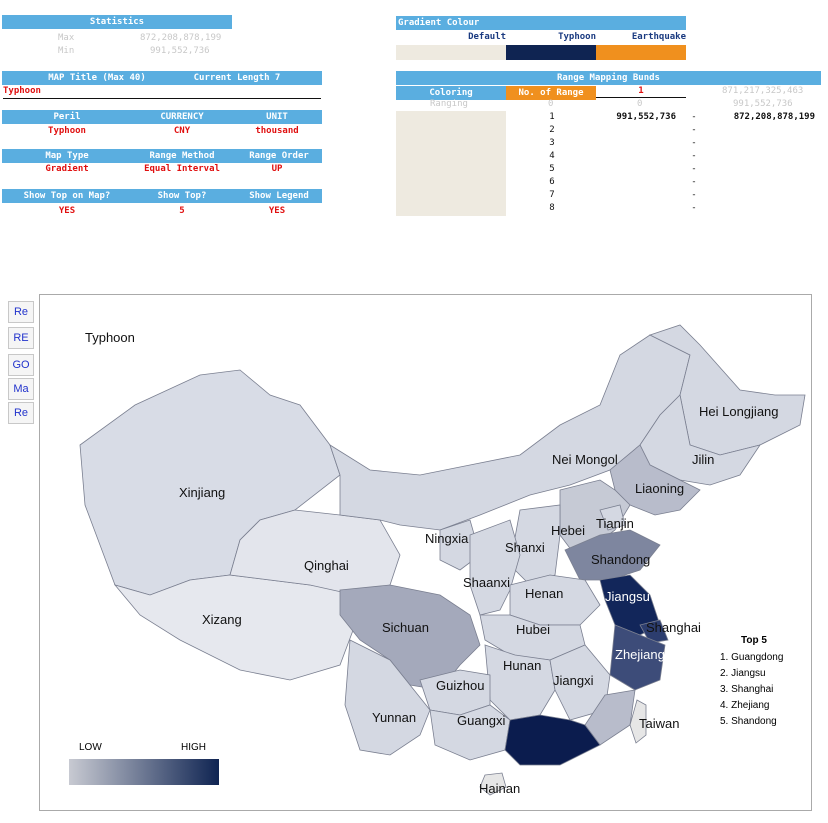 The height and width of the screenshot is (823, 828). Describe the element at coordinates (640, 104) in the screenshot. I see `ranging-to: 0` at that location.